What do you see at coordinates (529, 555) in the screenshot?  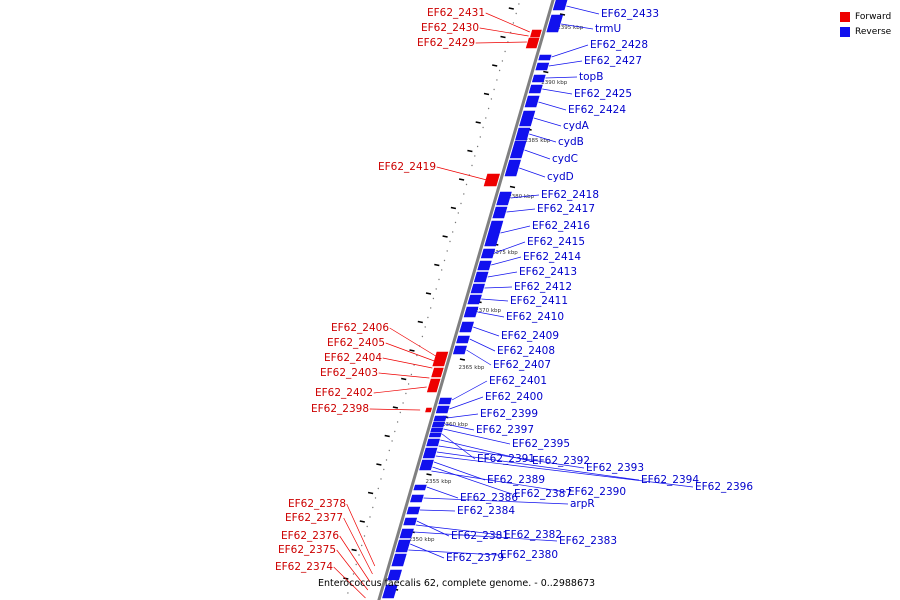 I see `gene-label-ef62-2380: EF62_2380` at bounding box center [529, 555].